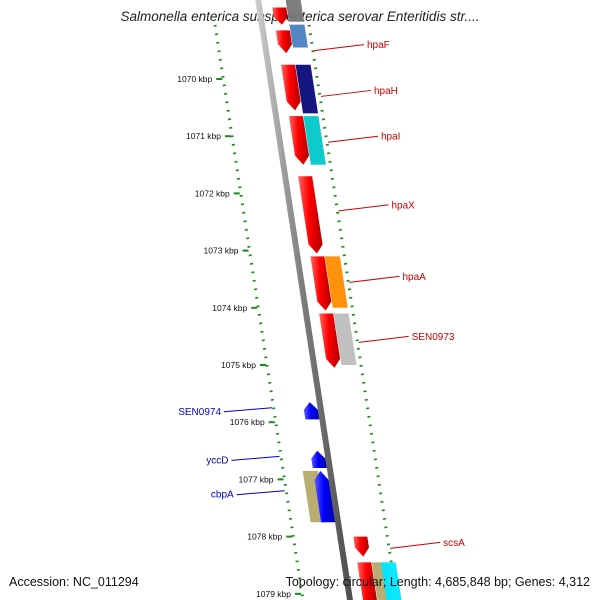 The width and height of the screenshot is (600, 600). I want to click on accession-text: Accession: NC_011294, so click(74, 582).